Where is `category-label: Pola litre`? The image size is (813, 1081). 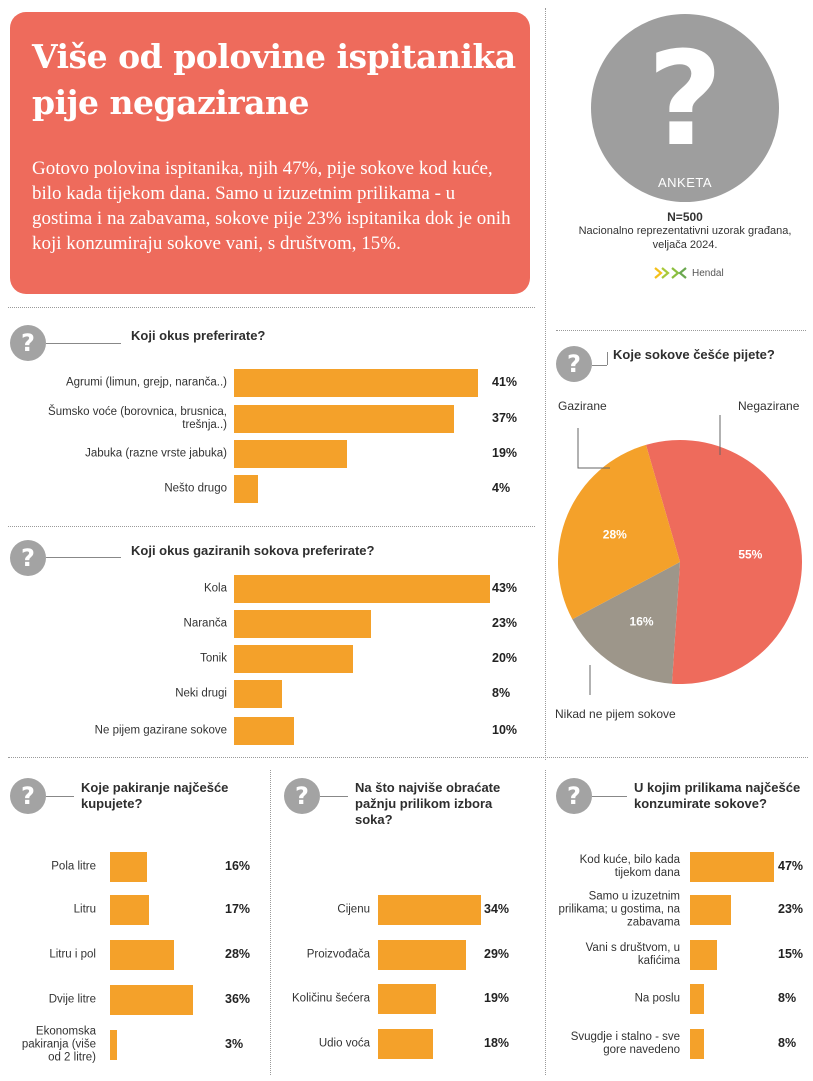 category-label: Pola litre is located at coordinates (73, 866).